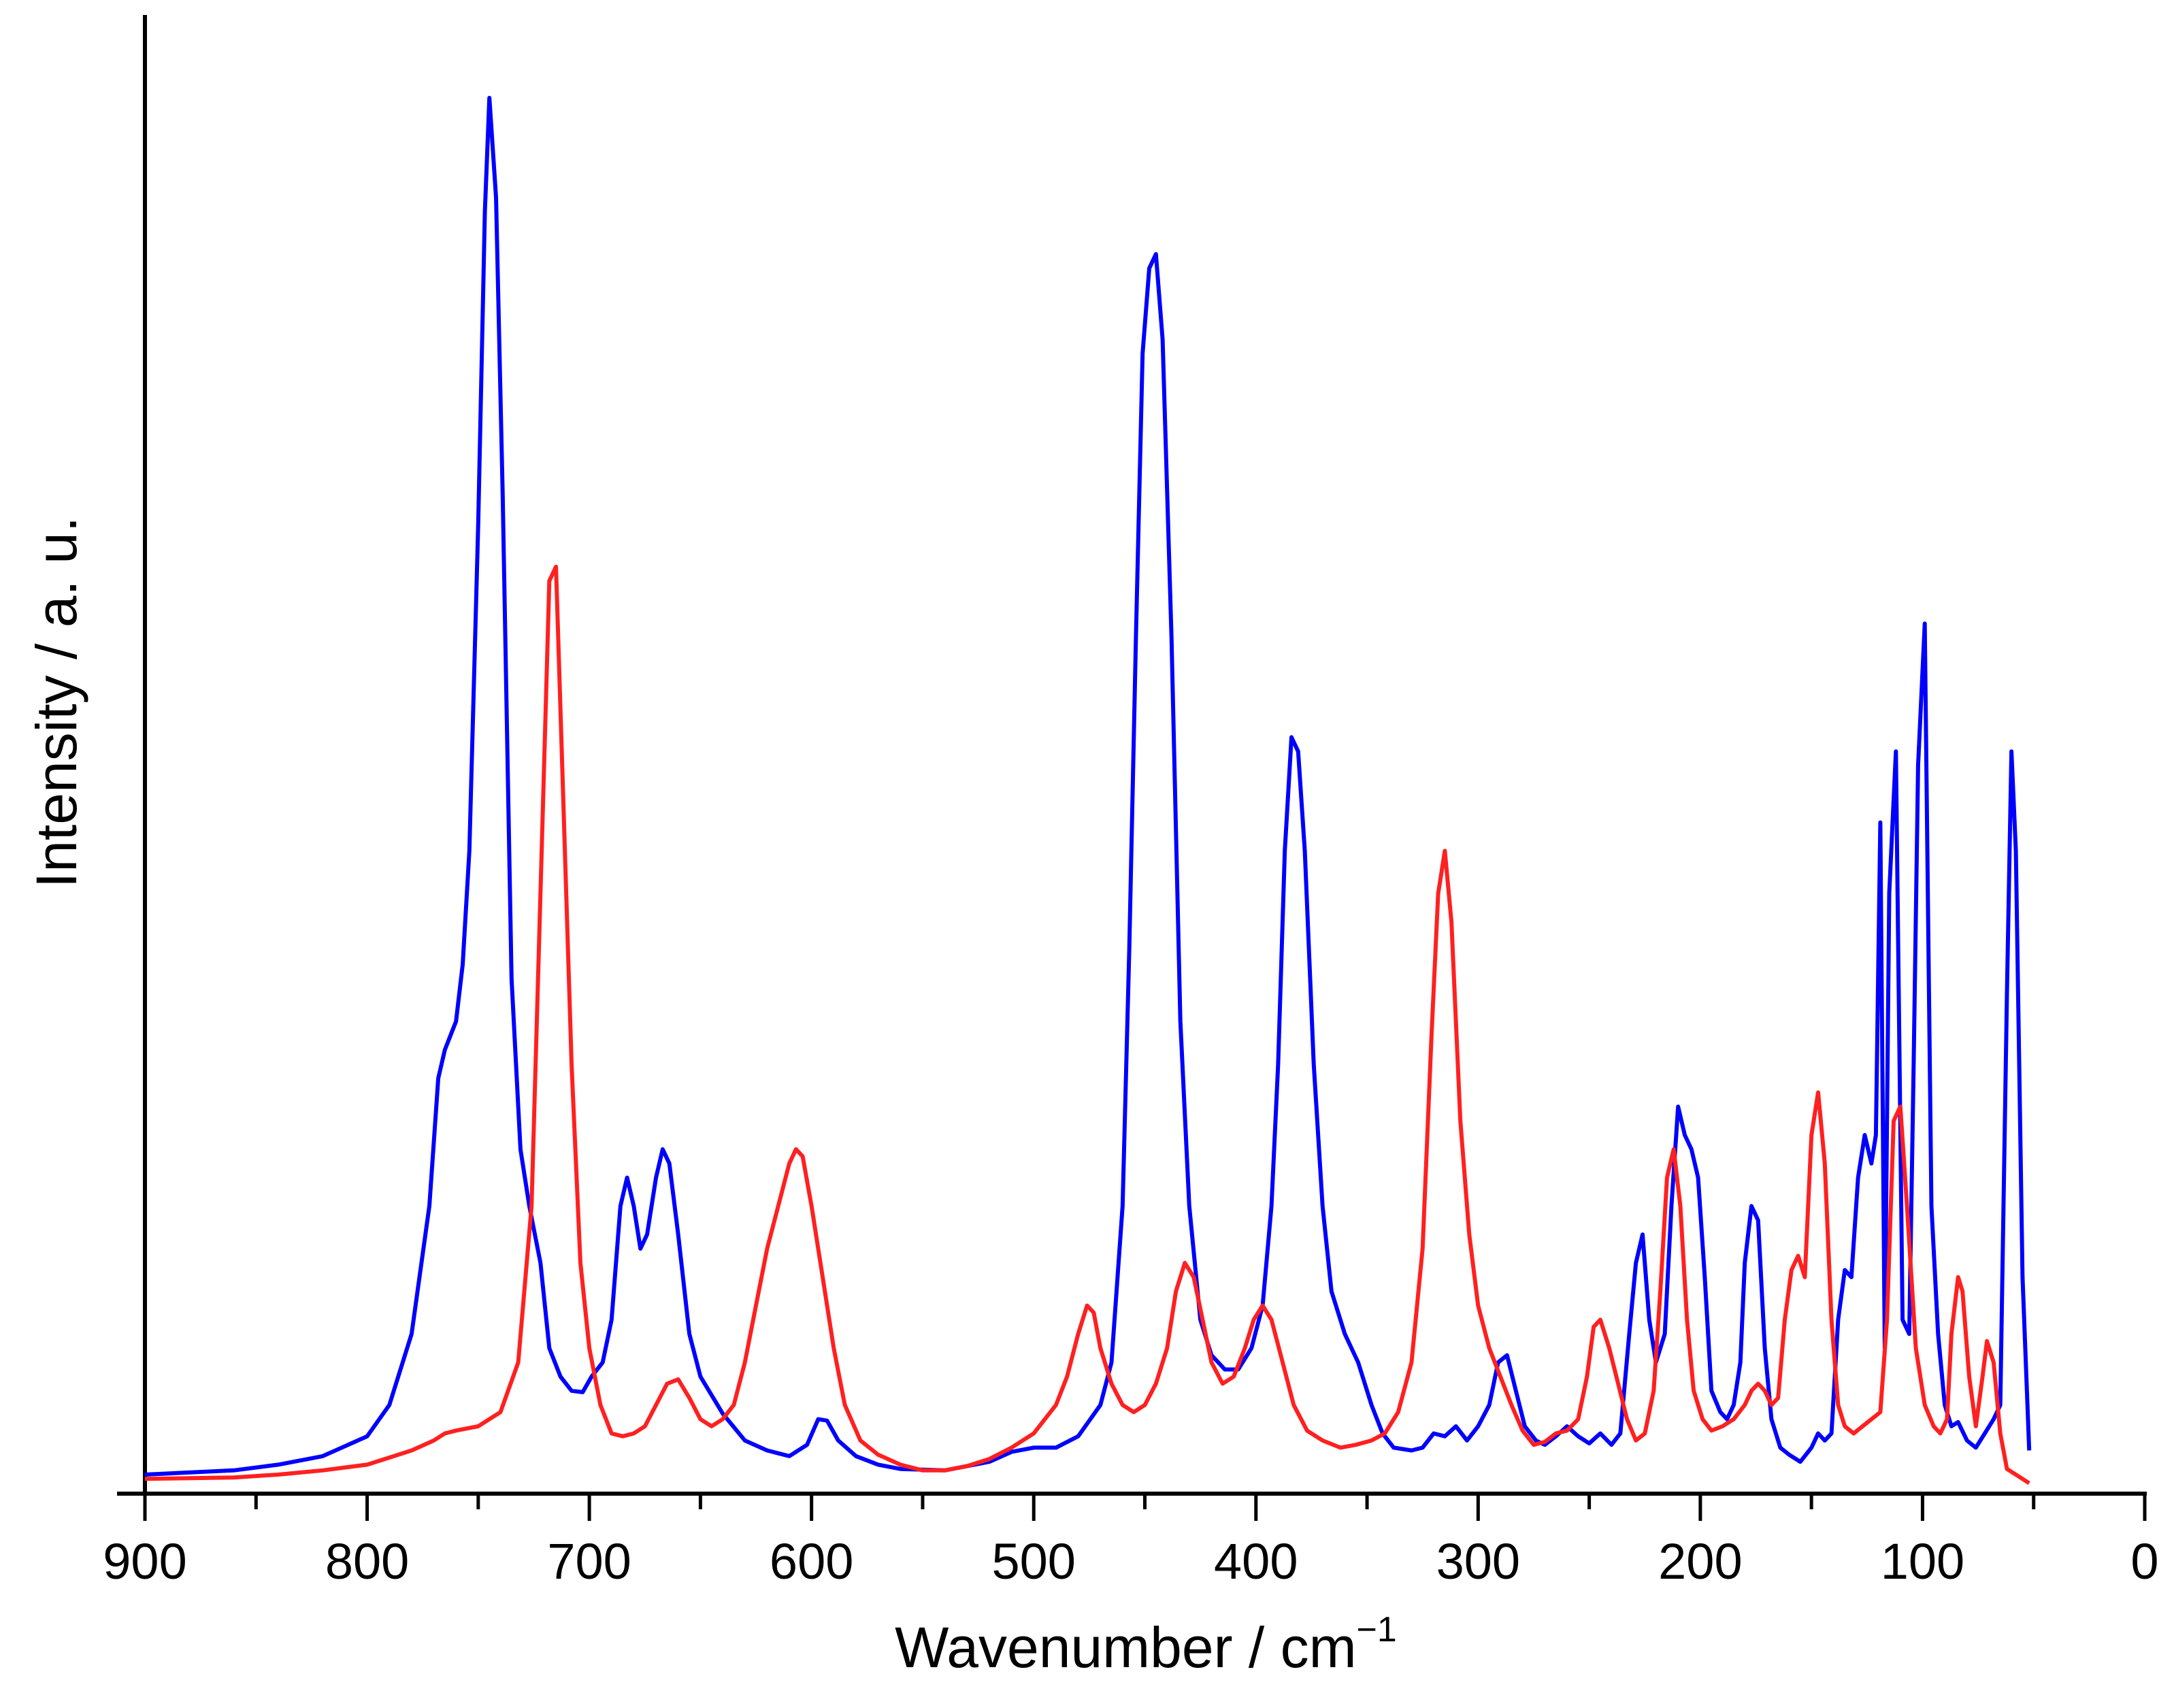  I want to click on x-tick-label-600: 600, so click(811, 1561).